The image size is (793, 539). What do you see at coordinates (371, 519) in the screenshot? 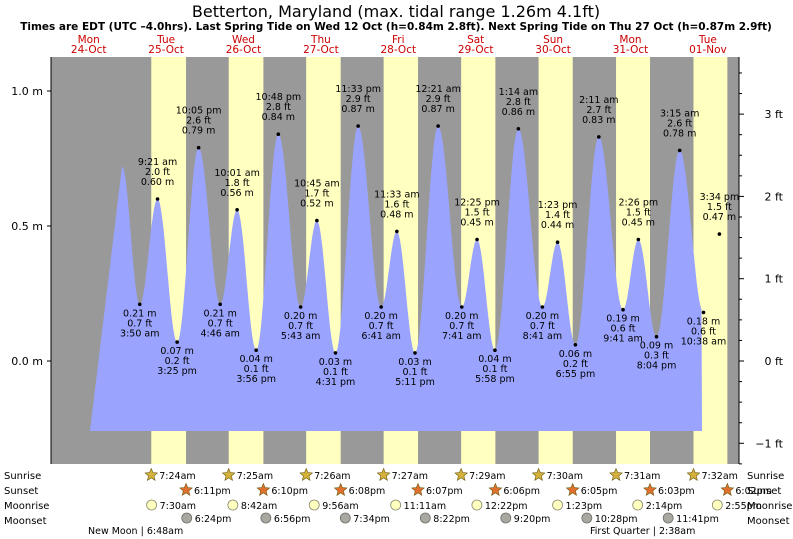
I see `moonset-time-2: 7:34pm` at bounding box center [371, 519].